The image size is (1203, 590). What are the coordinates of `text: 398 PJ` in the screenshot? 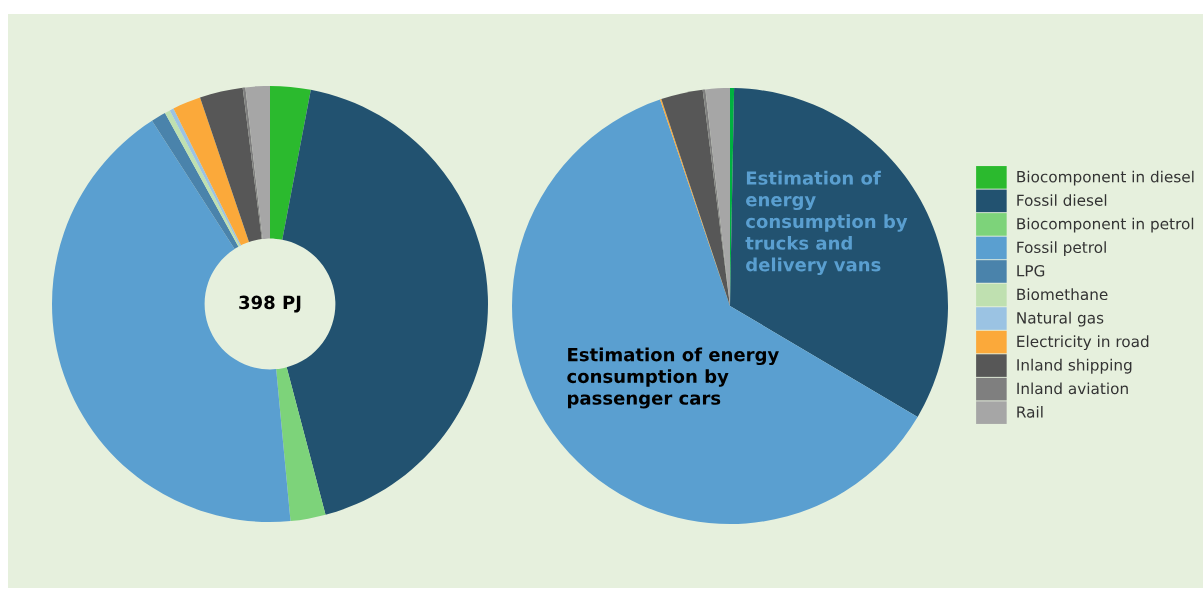 It's located at (270, 304).